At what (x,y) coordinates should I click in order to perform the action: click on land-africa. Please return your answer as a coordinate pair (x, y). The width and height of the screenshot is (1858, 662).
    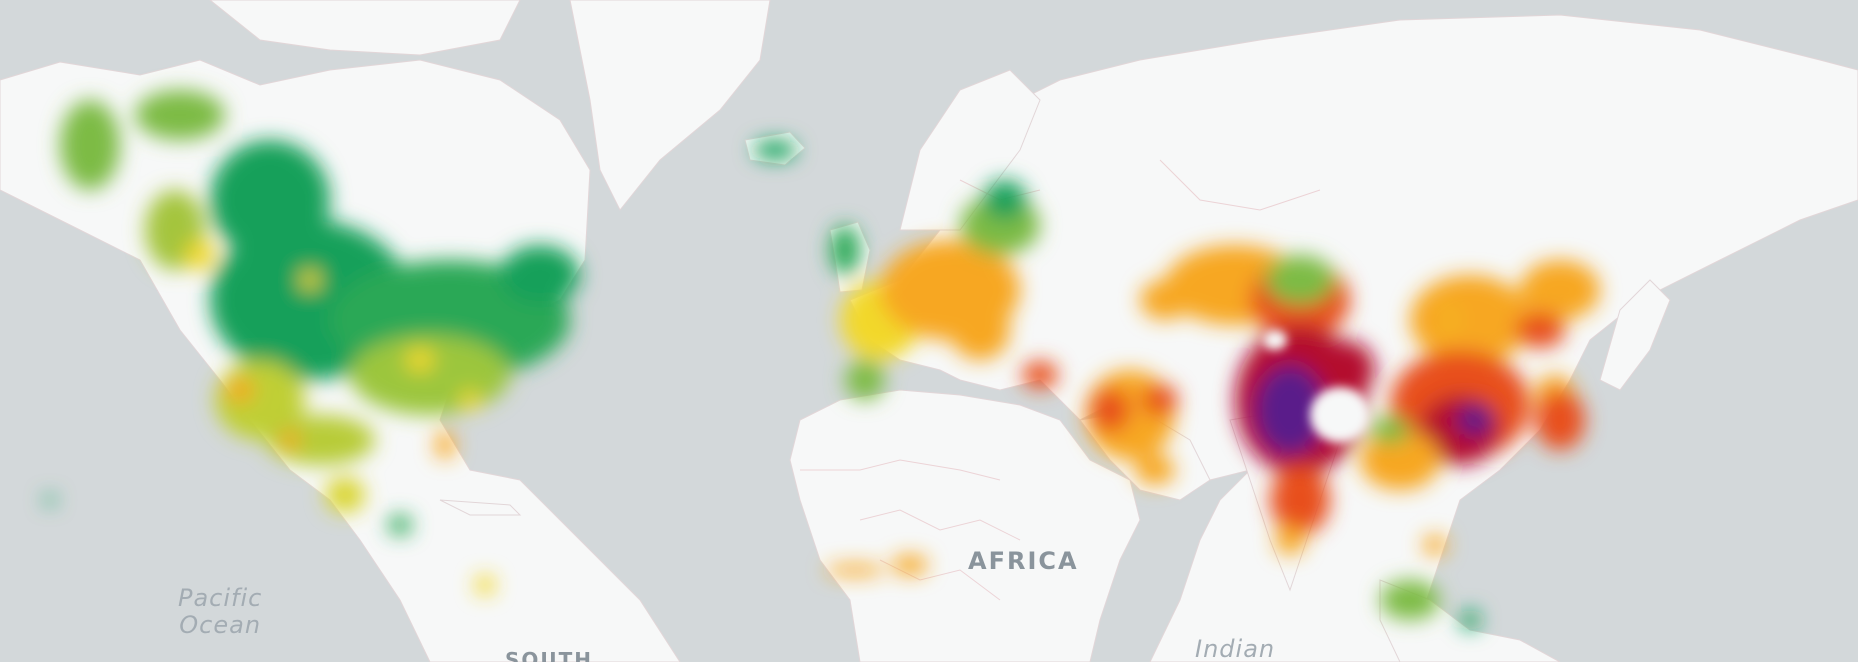
    Looking at the image, I should click on (965, 525).